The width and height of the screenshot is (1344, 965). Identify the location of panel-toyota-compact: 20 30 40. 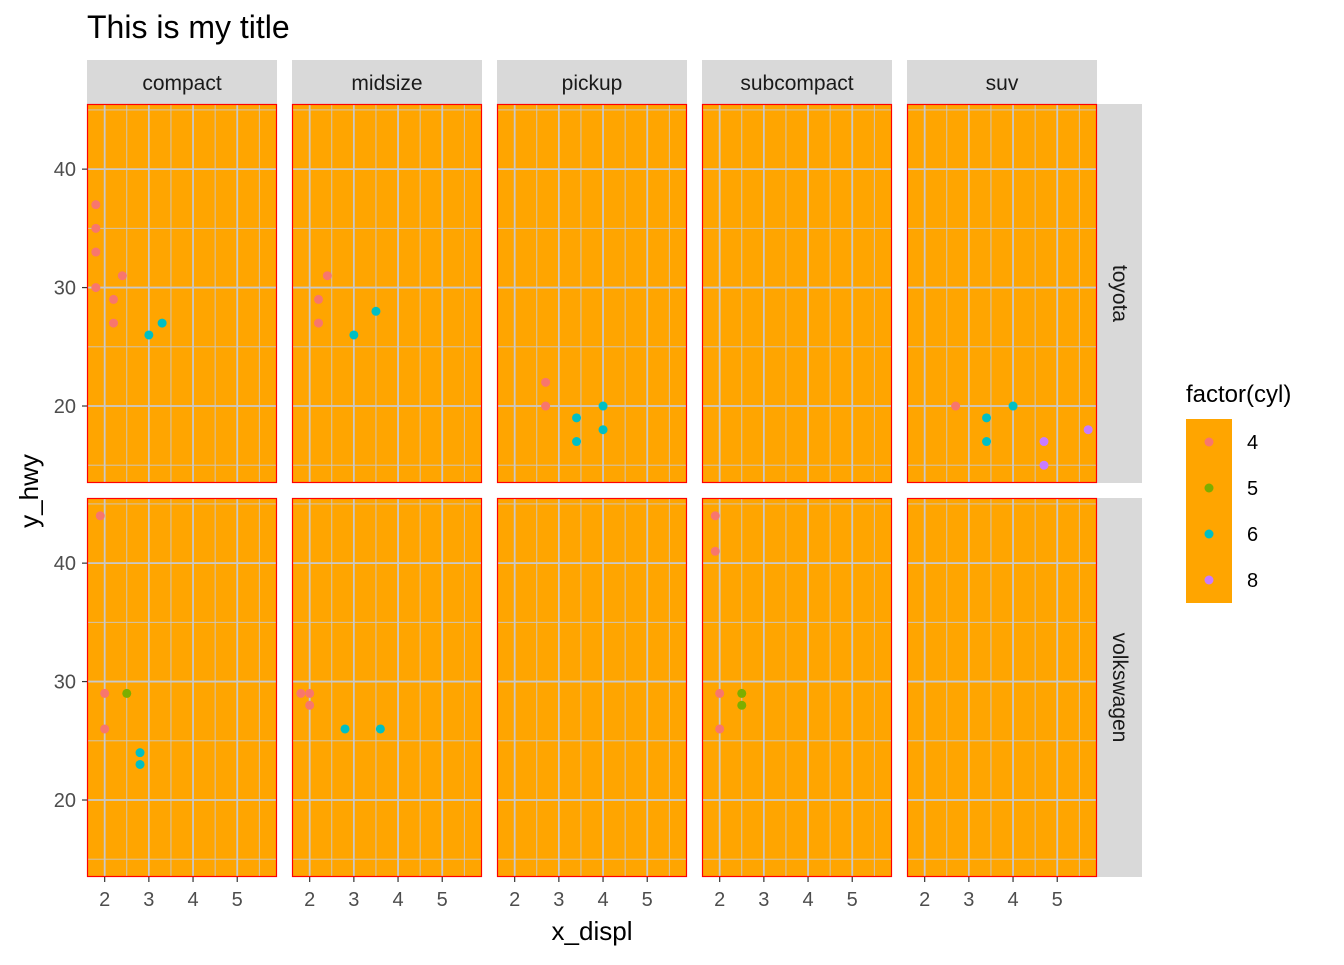
(166, 293).